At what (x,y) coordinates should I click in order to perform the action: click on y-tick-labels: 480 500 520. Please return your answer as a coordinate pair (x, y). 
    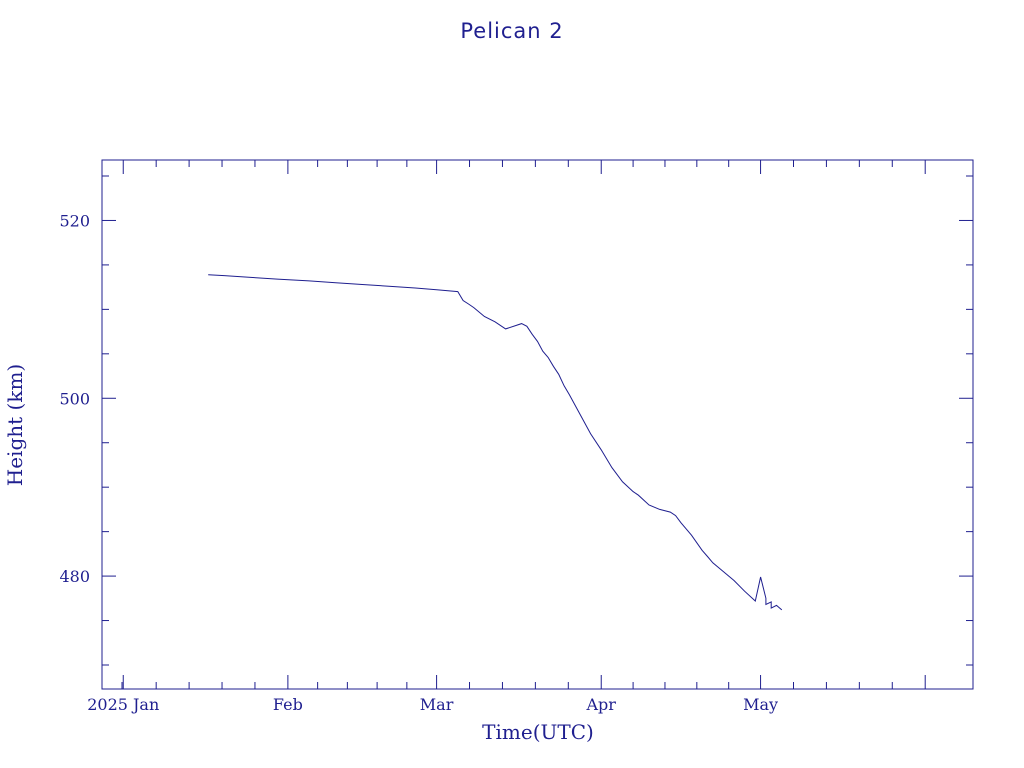
    Looking at the image, I should click on (74, 398).